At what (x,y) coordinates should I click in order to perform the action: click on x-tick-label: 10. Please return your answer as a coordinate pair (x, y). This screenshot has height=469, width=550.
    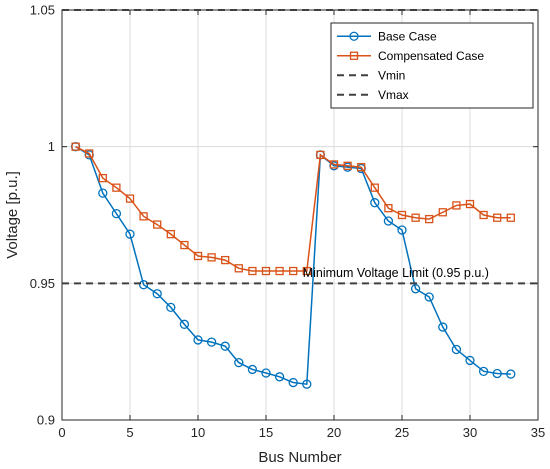
    Looking at the image, I should click on (198, 432).